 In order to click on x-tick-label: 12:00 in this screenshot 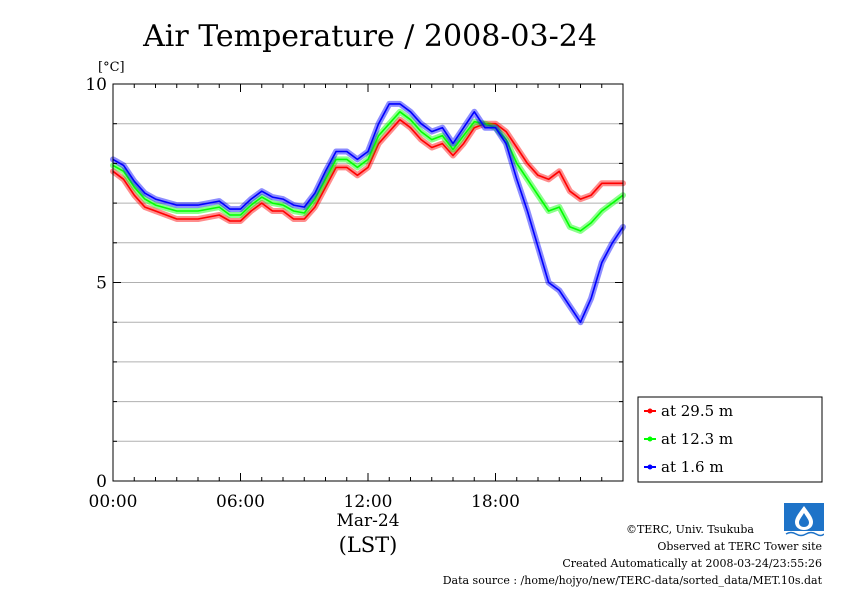, I will do `click(368, 502)`.